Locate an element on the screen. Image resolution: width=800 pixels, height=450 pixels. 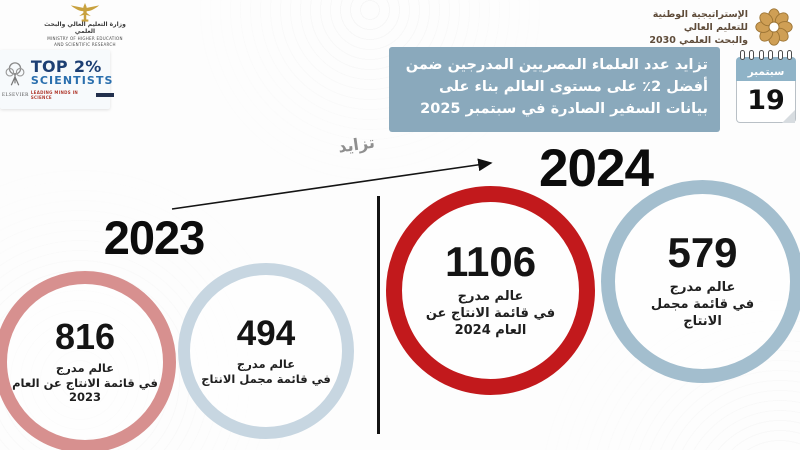
ministry-arabic-name: وزارة التعليم العالي والبحث العلمي is located at coordinates (85, 28).